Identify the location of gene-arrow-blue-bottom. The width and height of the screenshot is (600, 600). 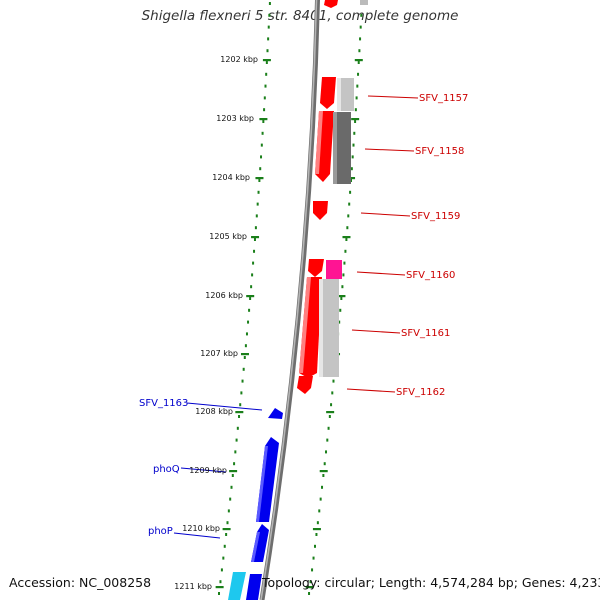
(254, 587).